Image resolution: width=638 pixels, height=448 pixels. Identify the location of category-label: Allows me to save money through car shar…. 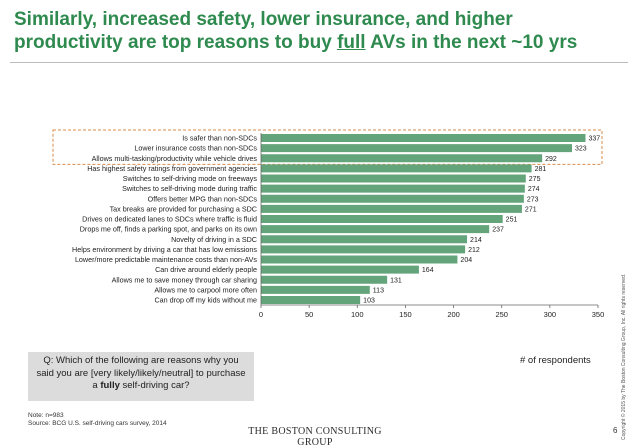
(184, 279).